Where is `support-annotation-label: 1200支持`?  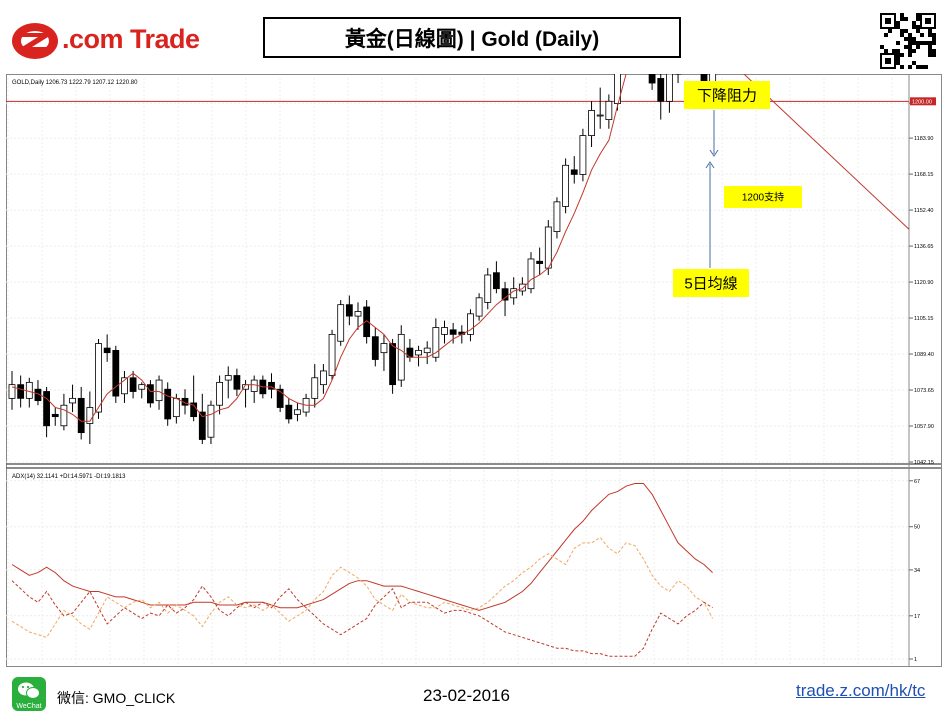 support-annotation-label: 1200支持 is located at coordinates (763, 197).